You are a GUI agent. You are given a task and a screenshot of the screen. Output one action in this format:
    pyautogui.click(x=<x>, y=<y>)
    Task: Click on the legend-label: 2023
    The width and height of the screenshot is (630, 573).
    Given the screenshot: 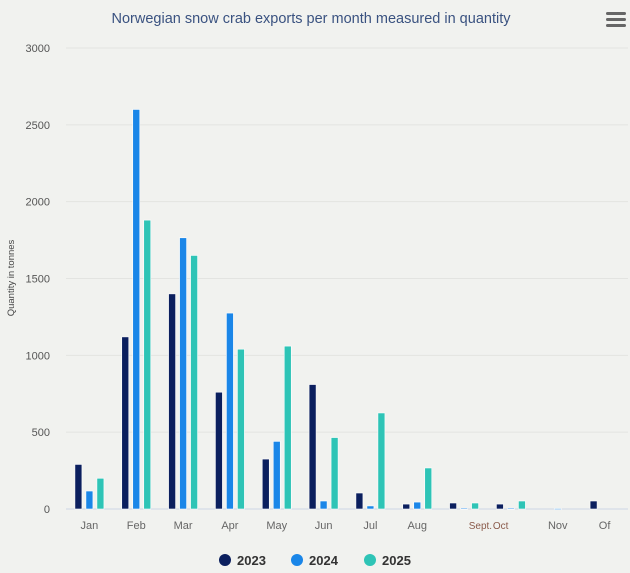 What is the action you would take?
    pyautogui.click(x=251, y=560)
    